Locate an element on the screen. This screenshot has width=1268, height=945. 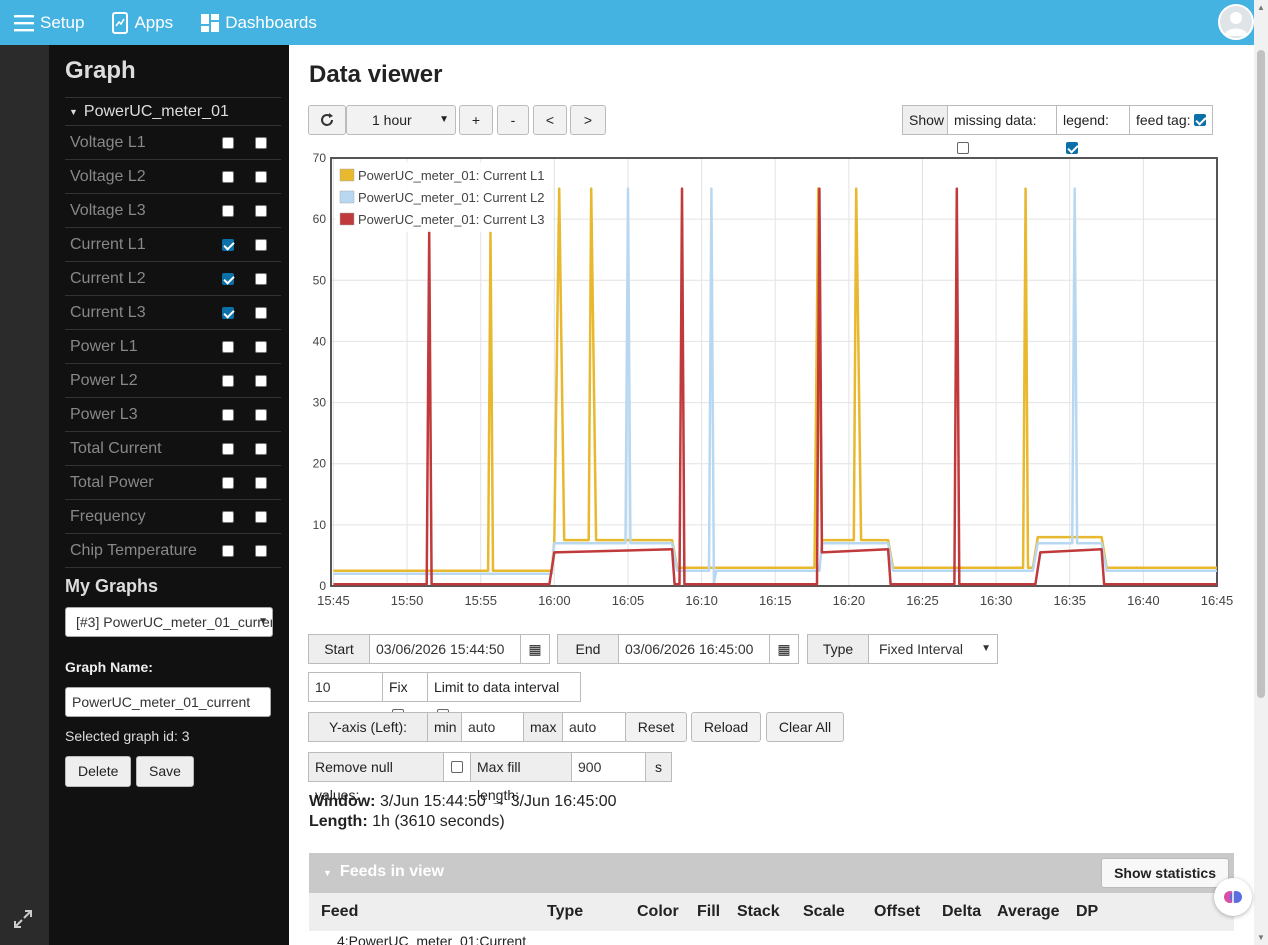
refresh-button is located at coordinates (327, 120).